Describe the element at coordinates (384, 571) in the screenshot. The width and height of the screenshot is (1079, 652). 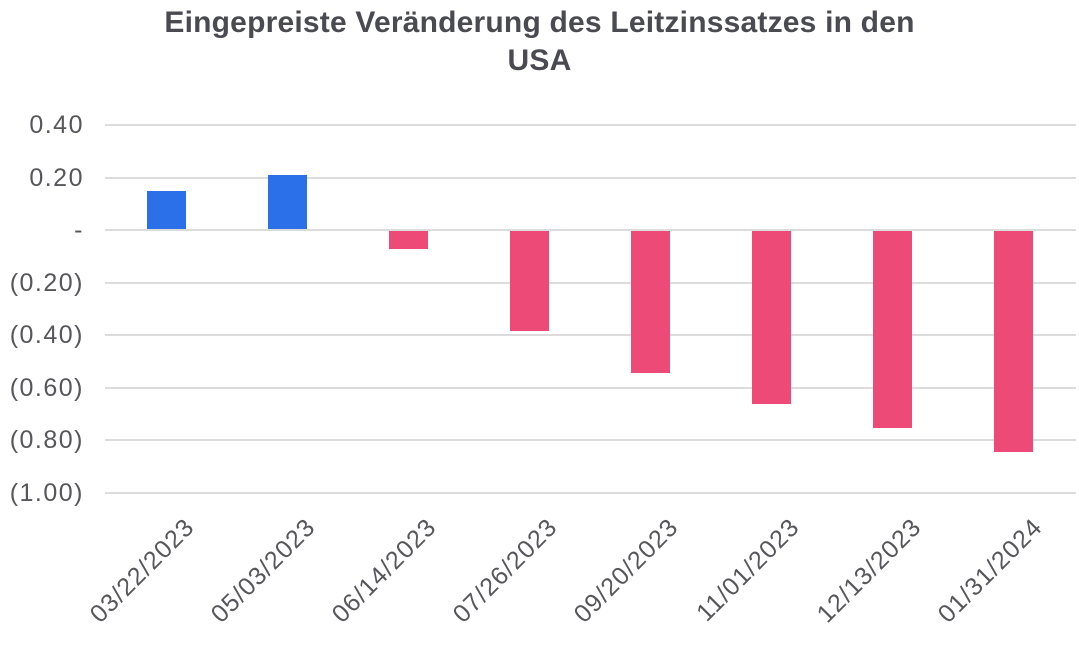
I see `x-axis-tick-label: 06/14/2023` at that location.